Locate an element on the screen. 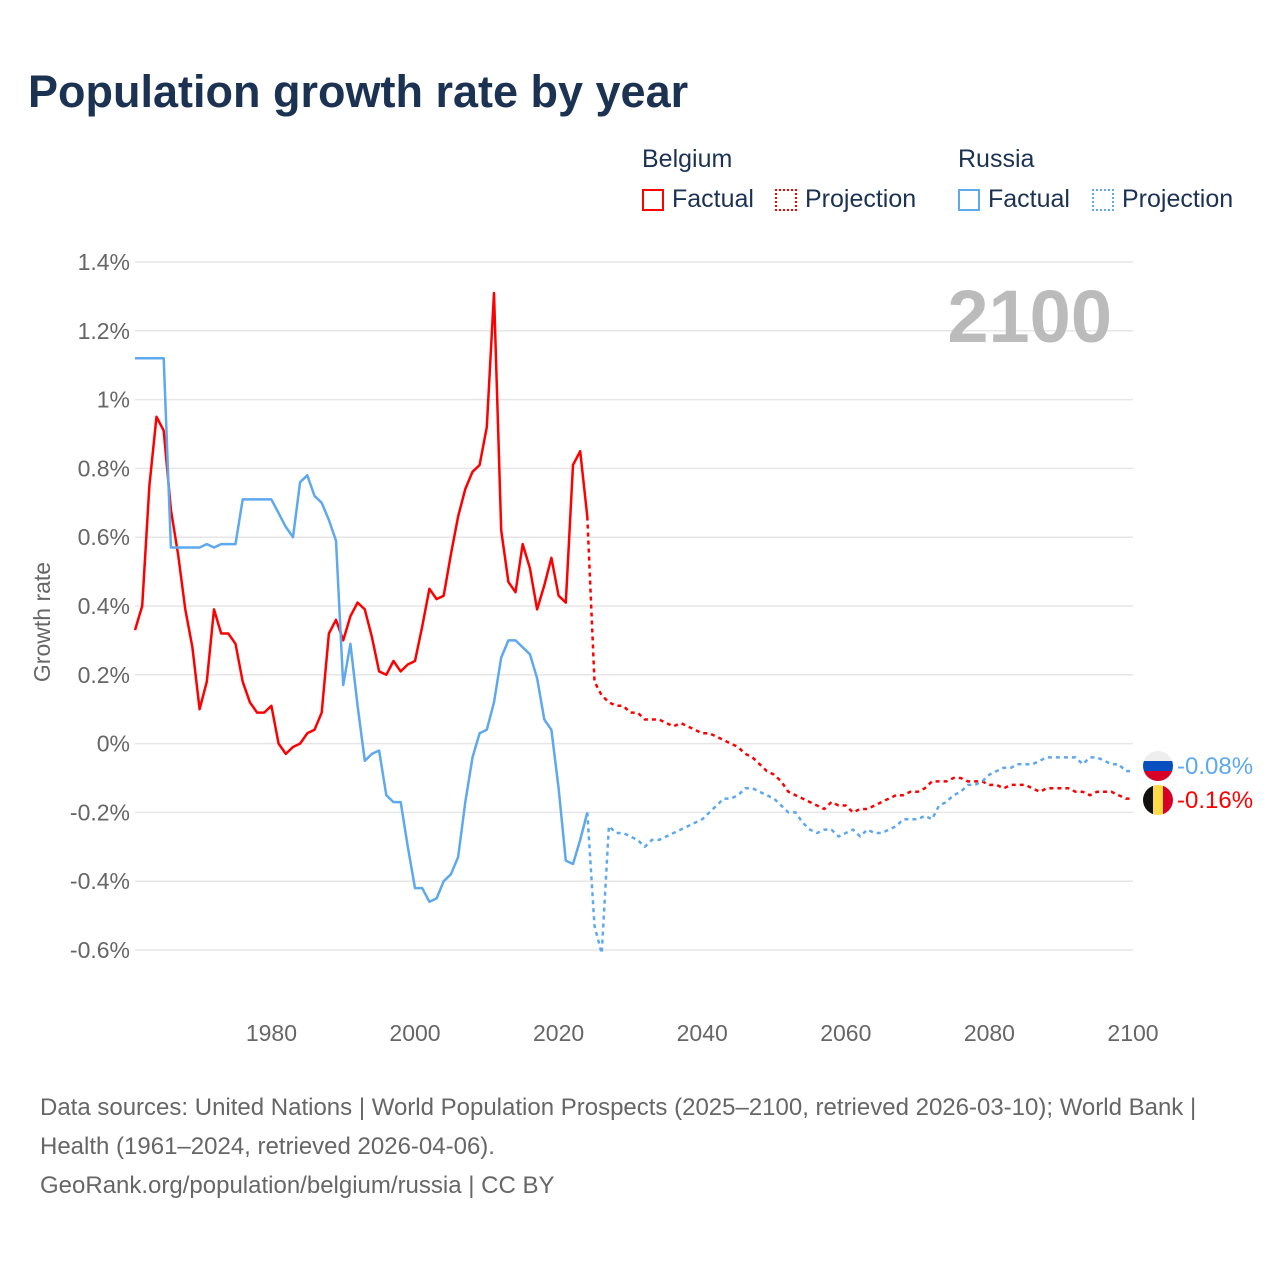 This screenshot has height=1280, width=1280. x-tick-label: 2020 is located at coordinates (558, 1033).